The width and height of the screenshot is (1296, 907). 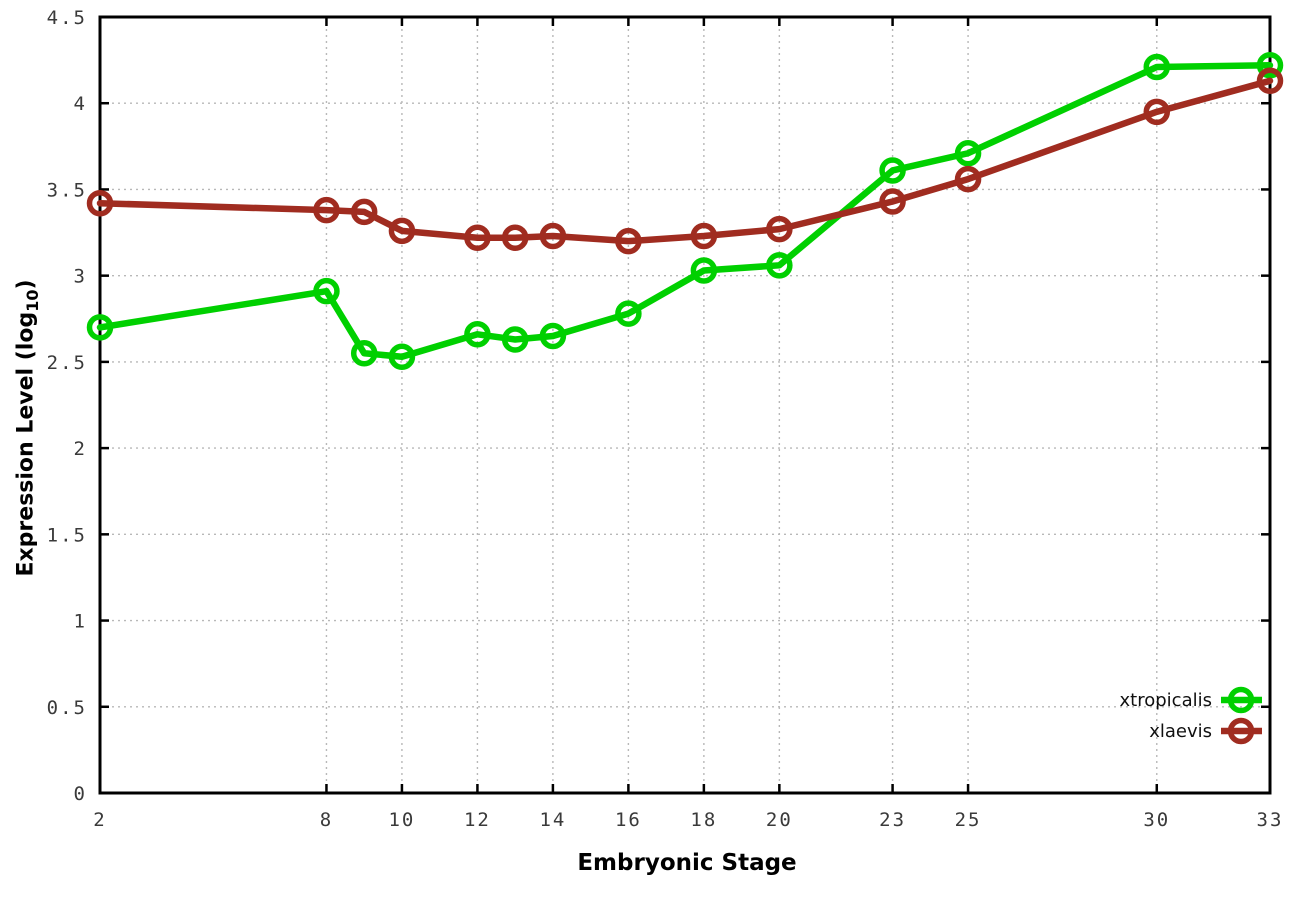 I want to click on y-tick-label: 2.5, so click(x=67, y=363).